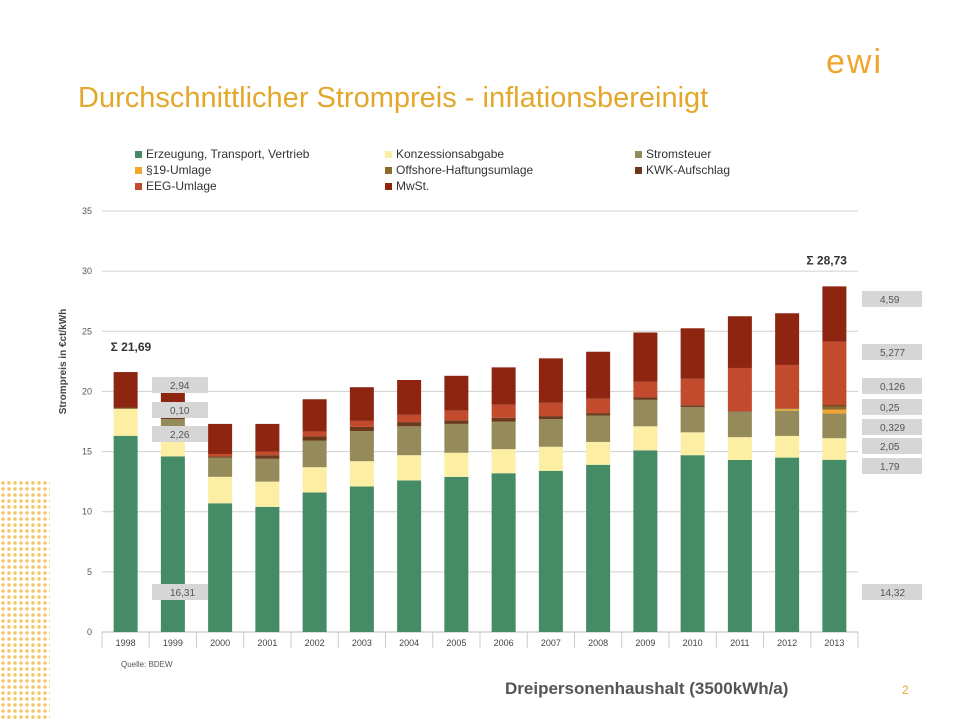  I want to click on callout-label: 1,79, so click(890, 467).